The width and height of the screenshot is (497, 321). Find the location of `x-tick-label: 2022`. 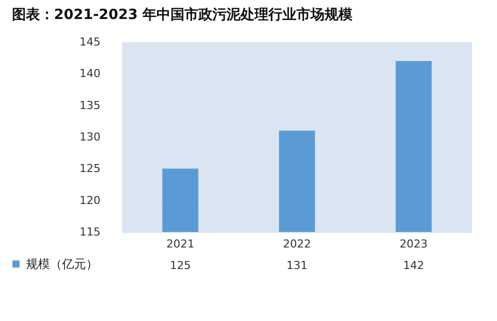

x-tick-label: 2022 is located at coordinates (297, 244).